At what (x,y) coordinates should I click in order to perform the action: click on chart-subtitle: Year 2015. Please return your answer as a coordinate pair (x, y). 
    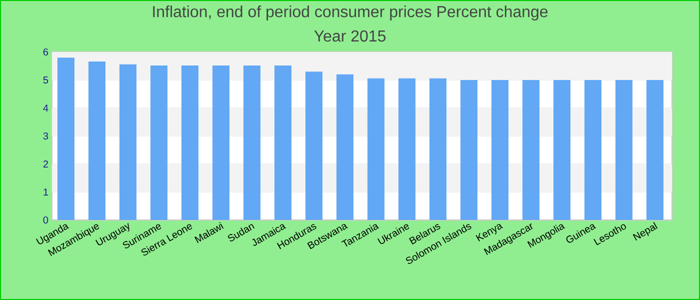
    Looking at the image, I should click on (350, 36).